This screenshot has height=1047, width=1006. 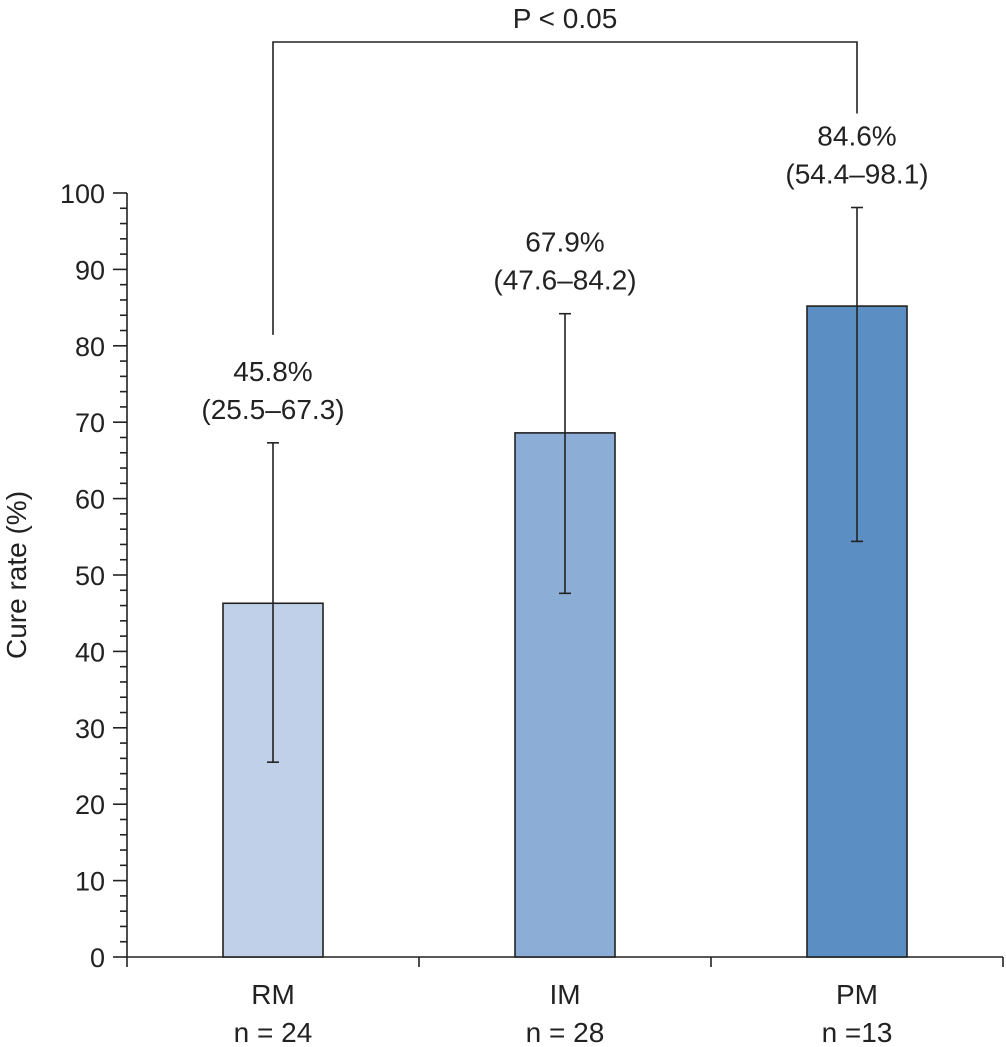 I want to click on y-tick-label: 90, so click(x=90, y=270).